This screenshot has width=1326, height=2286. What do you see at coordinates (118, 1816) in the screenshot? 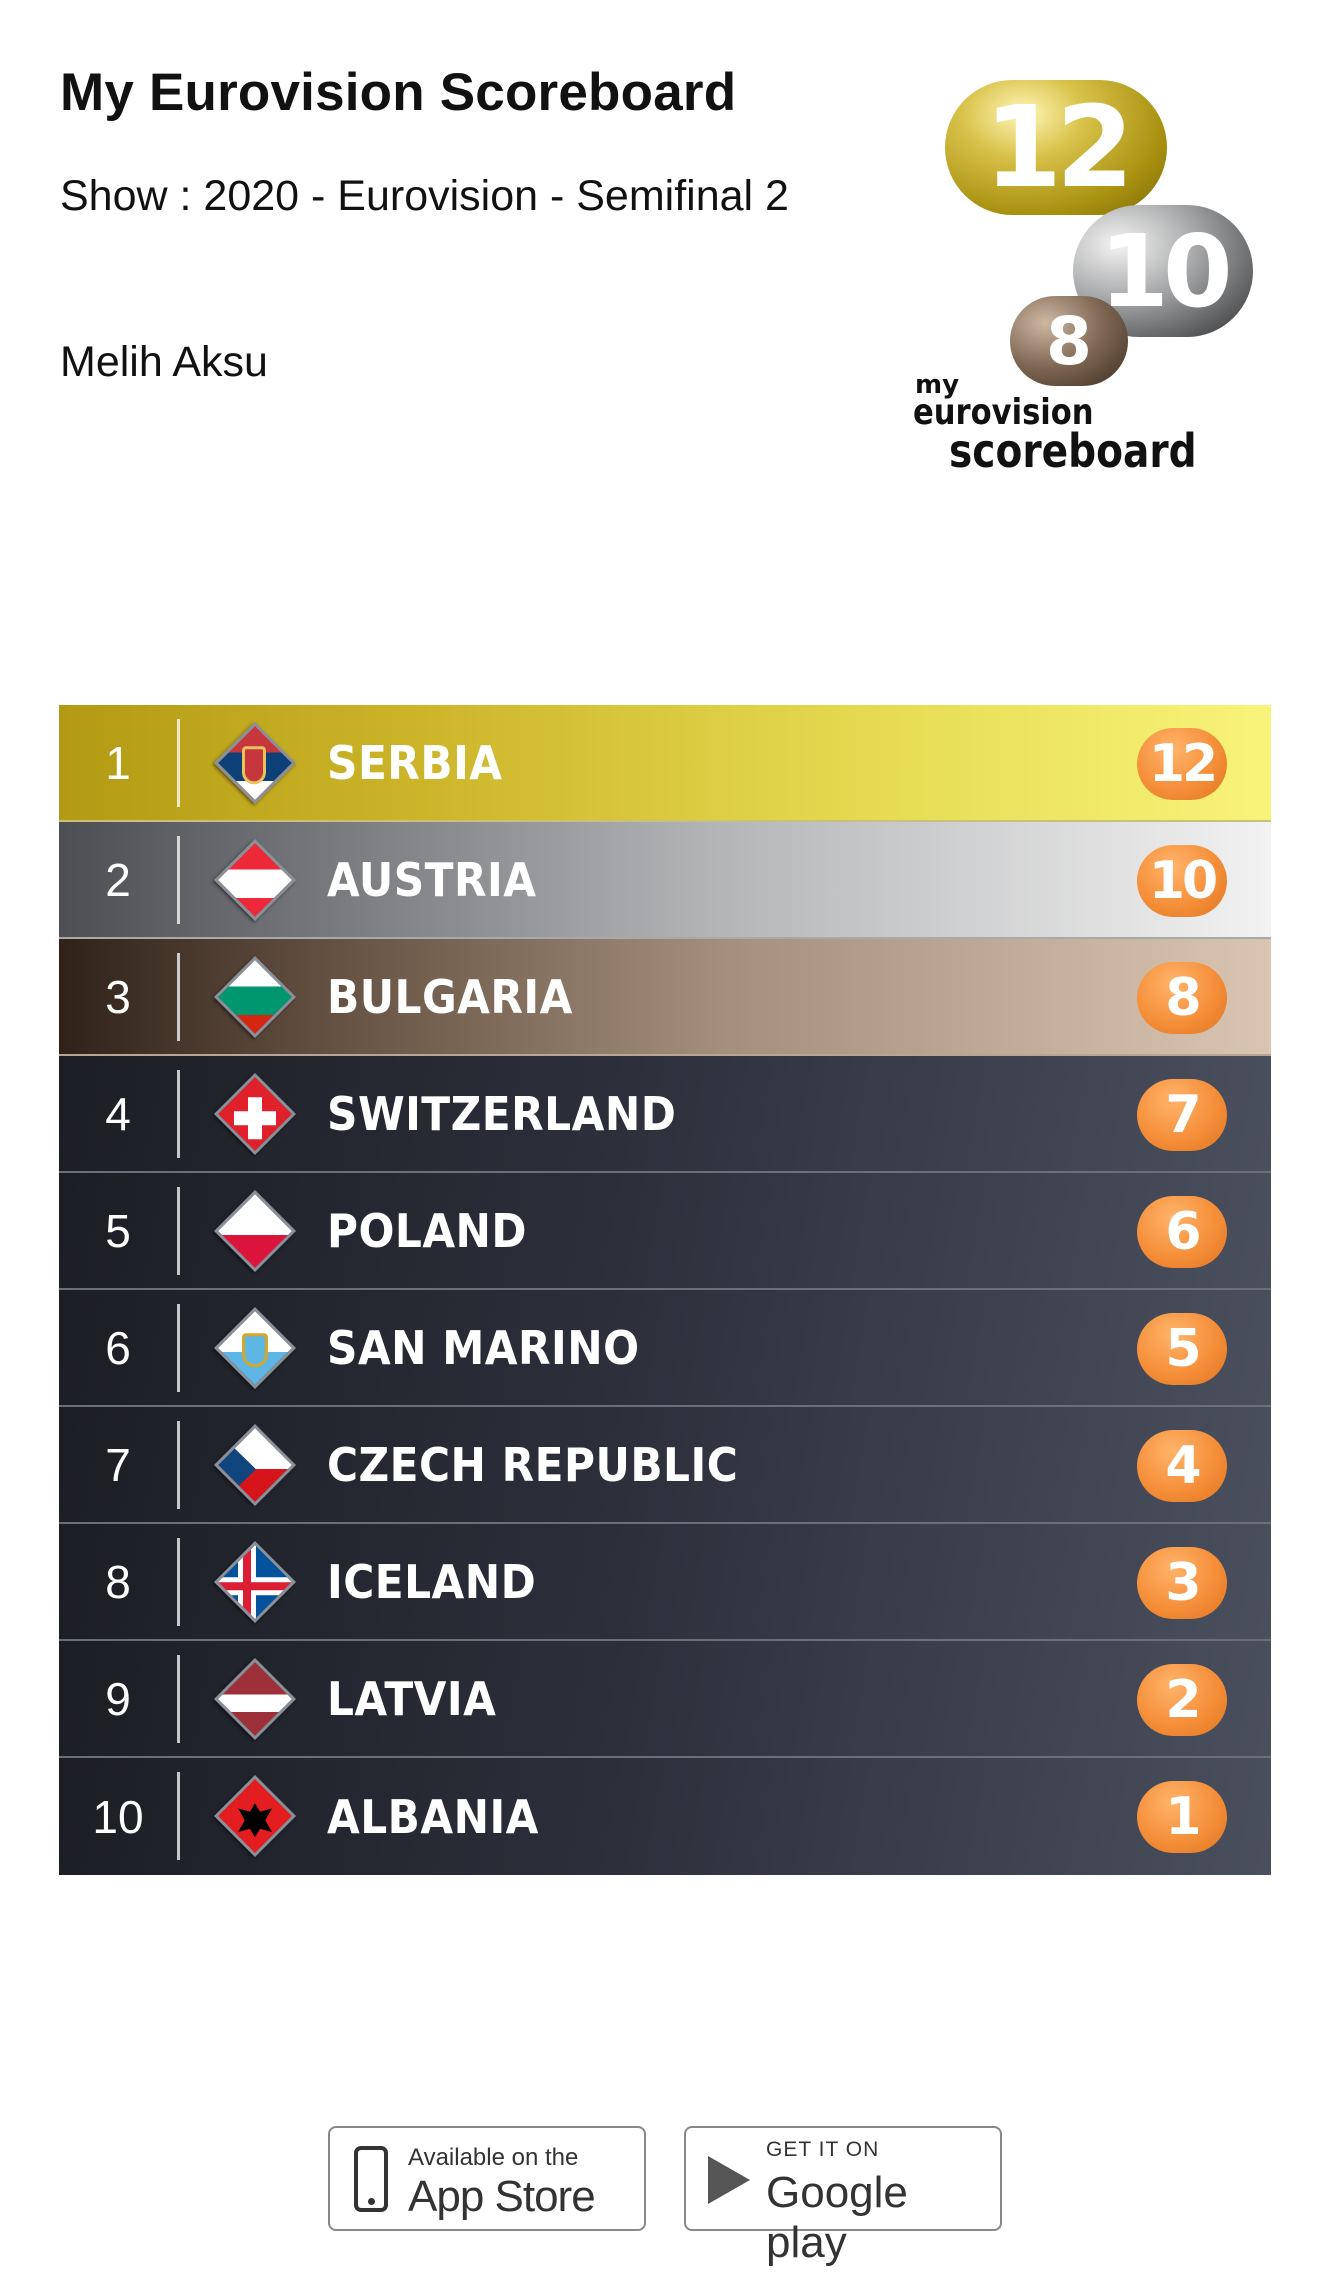
I see `rank-number: 10` at bounding box center [118, 1816].